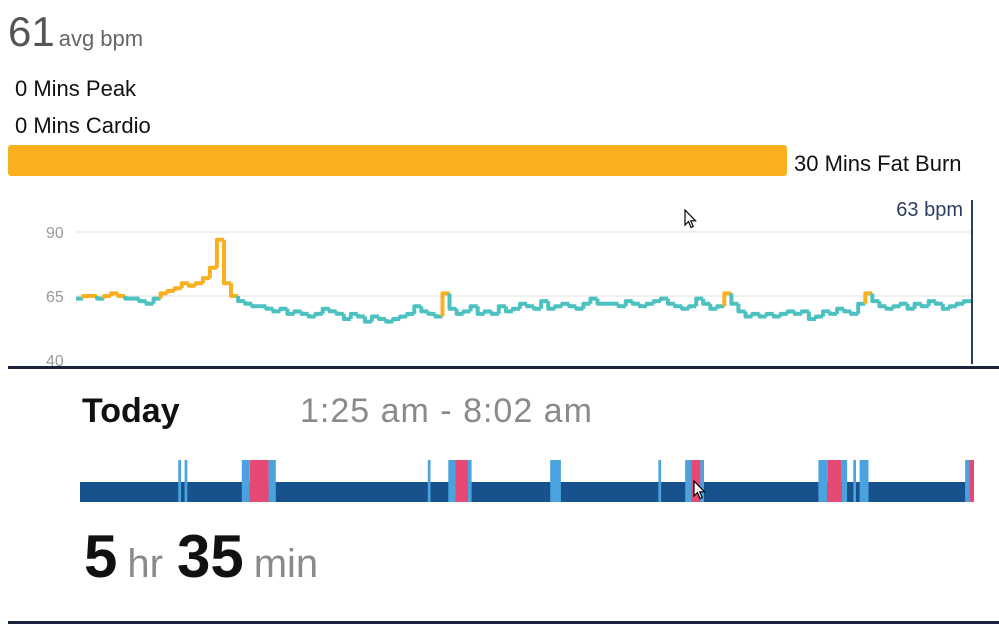 This screenshot has width=999, height=626. What do you see at coordinates (55, 297) in the screenshot?
I see `y-tick-label: 65` at bounding box center [55, 297].